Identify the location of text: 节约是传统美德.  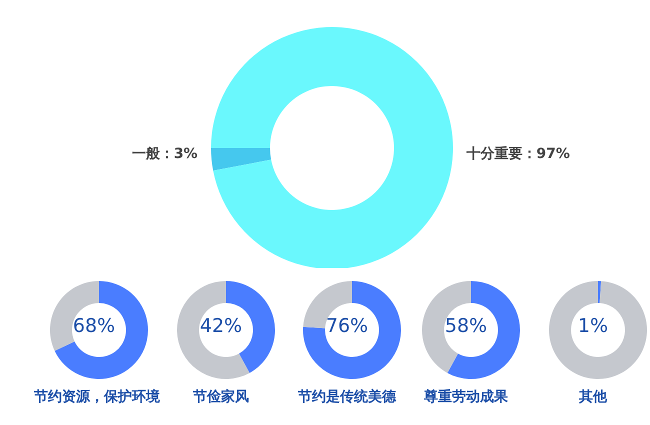
(347, 397).